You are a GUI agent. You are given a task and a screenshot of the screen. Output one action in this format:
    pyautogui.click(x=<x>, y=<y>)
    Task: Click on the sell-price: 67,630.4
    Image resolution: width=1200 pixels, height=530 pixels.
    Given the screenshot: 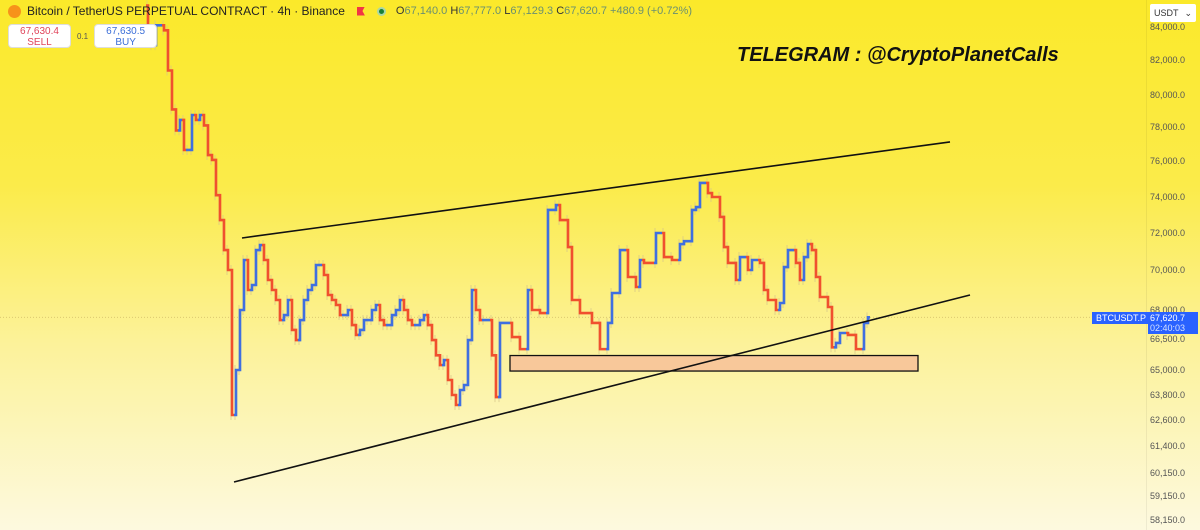 What is the action you would take?
    pyautogui.click(x=39, y=31)
    